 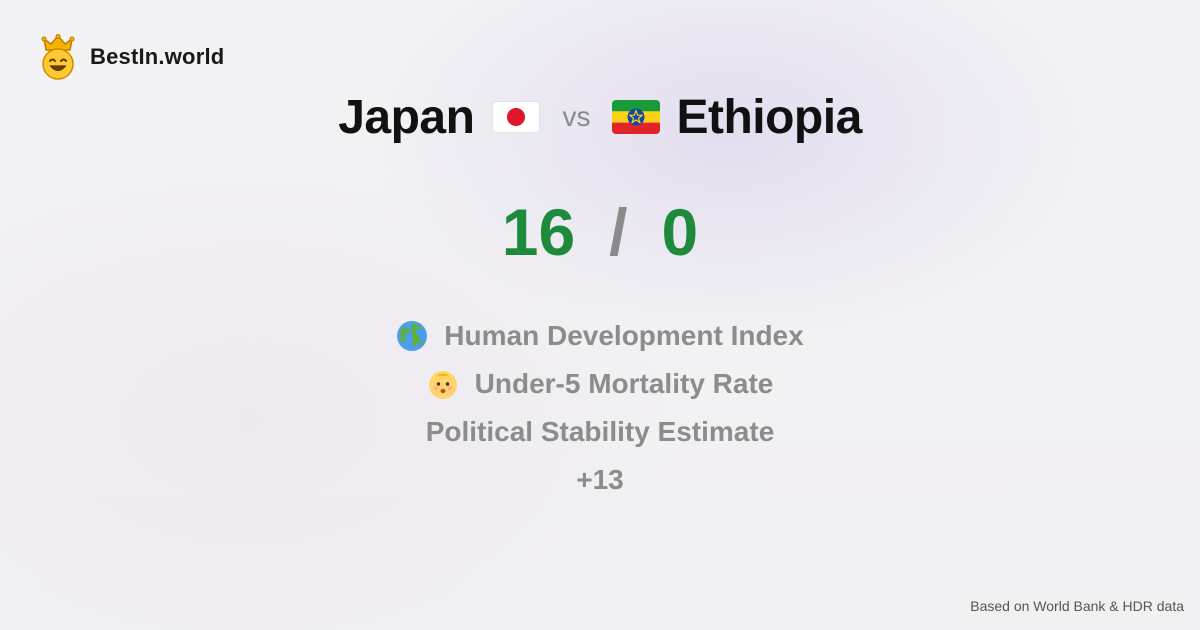 I want to click on score-b: 0, so click(x=680, y=232).